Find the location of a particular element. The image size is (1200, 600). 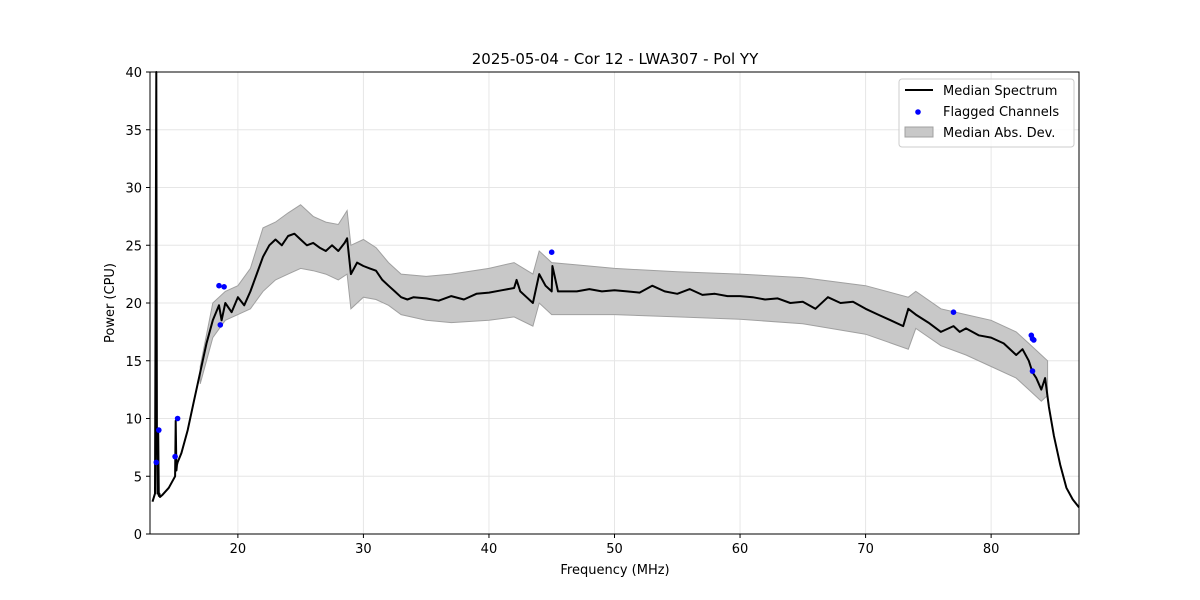

y-tick-label: 25 is located at coordinates (133, 246).